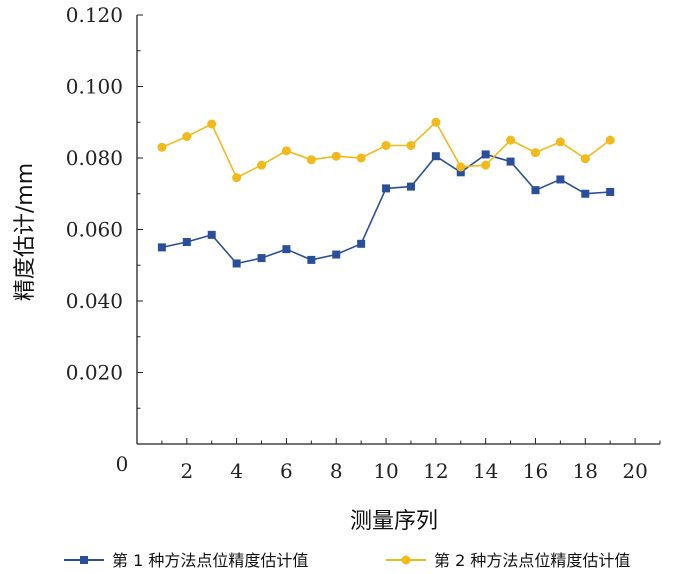  I want to click on y-tick-label: 0.080, so click(94, 158).